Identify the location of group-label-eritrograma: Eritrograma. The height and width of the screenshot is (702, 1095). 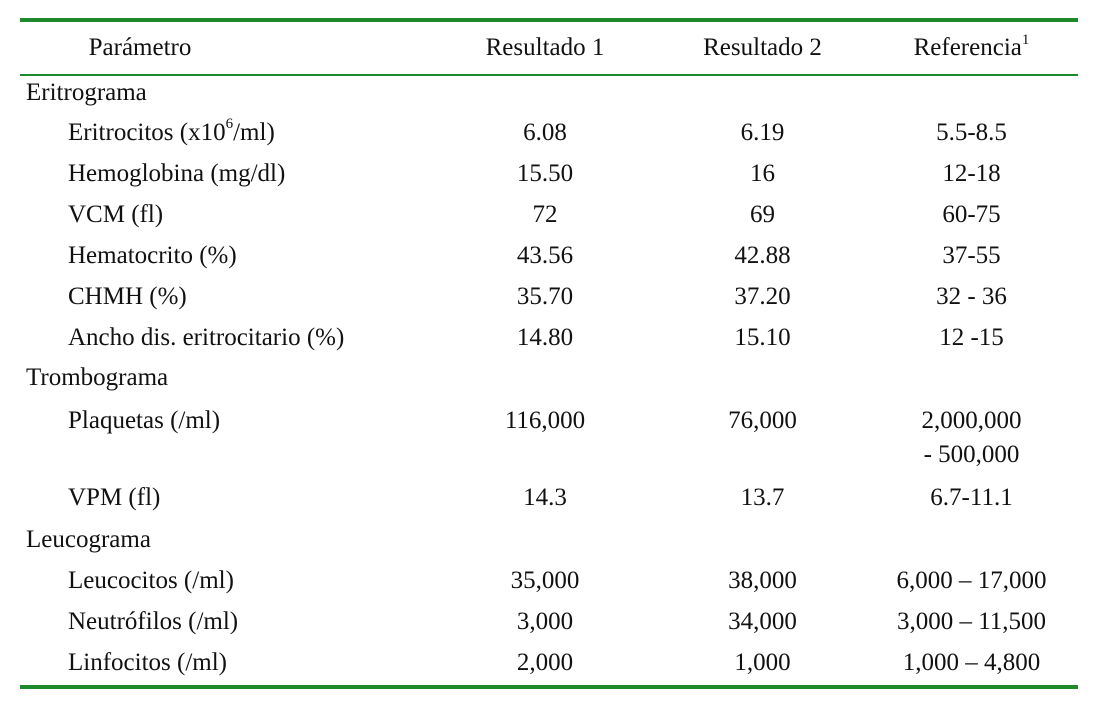
(86, 92).